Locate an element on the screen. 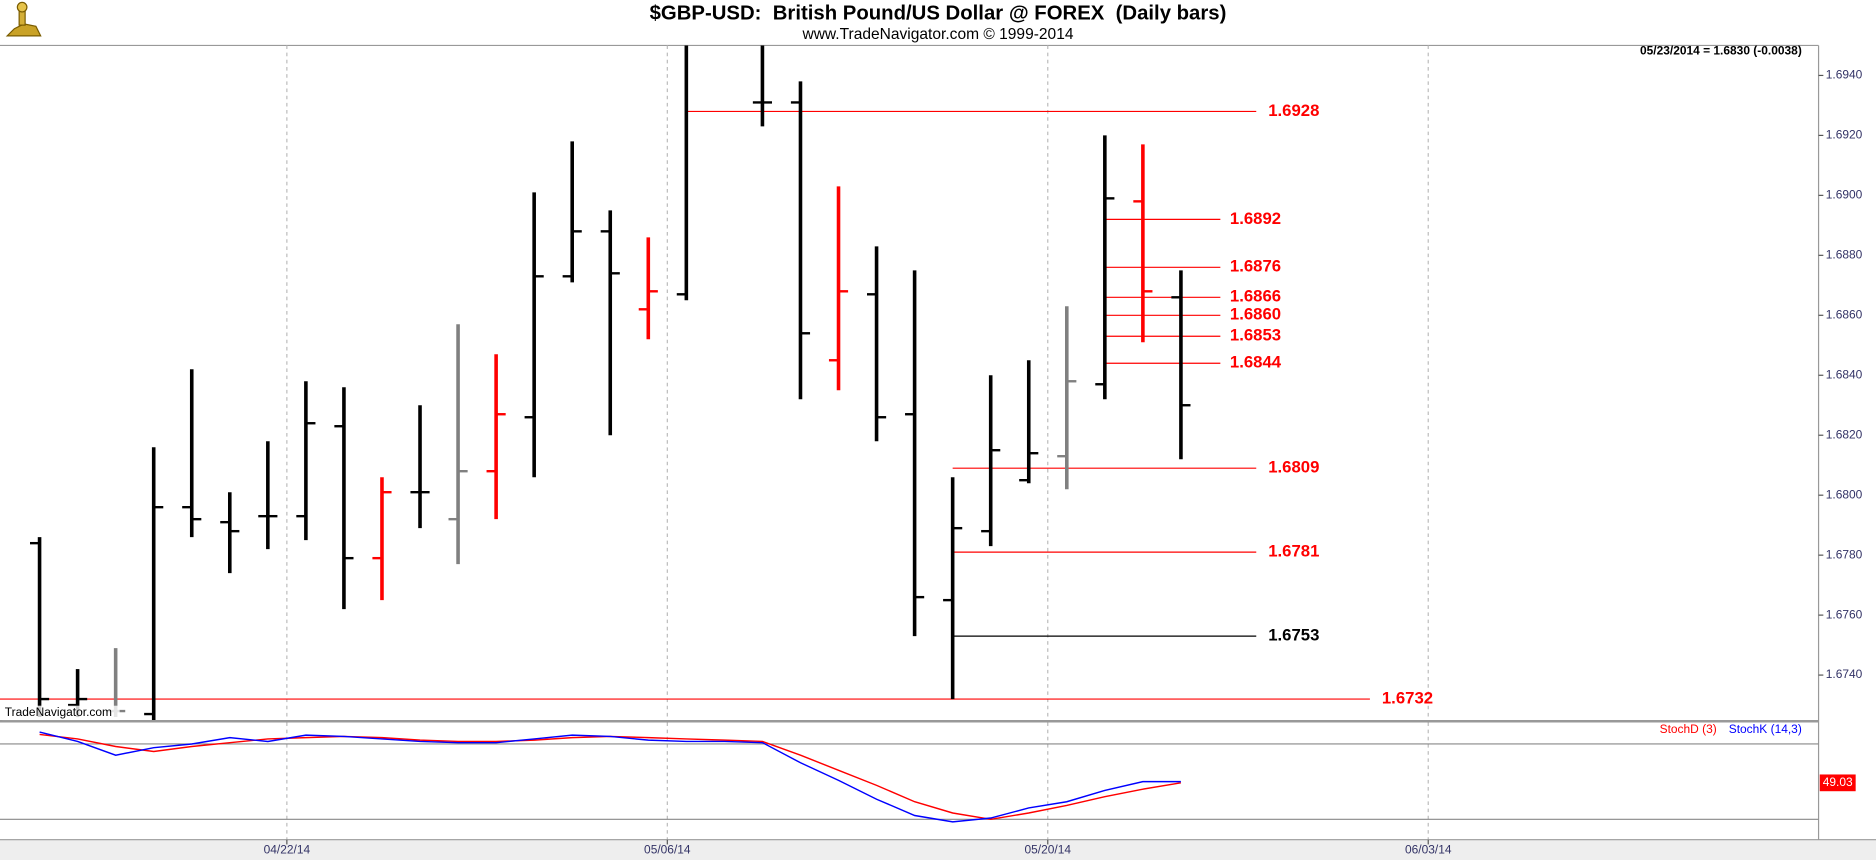 This screenshot has width=1876, height=860. last-value-box is located at coordinates (1837, 783).